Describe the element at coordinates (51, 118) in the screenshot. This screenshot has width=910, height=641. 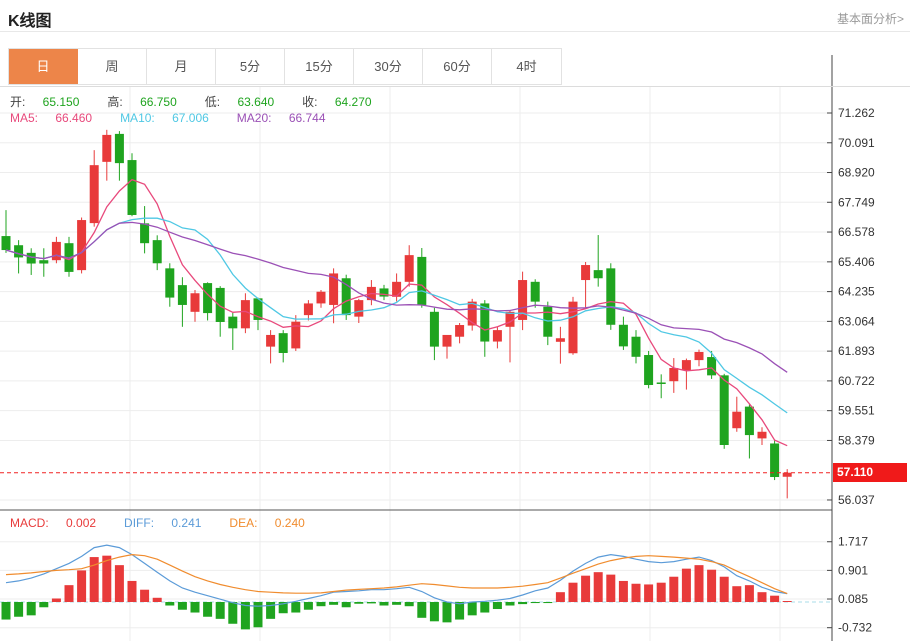
I see `ma-item-0: MA5: 66.460` at that location.